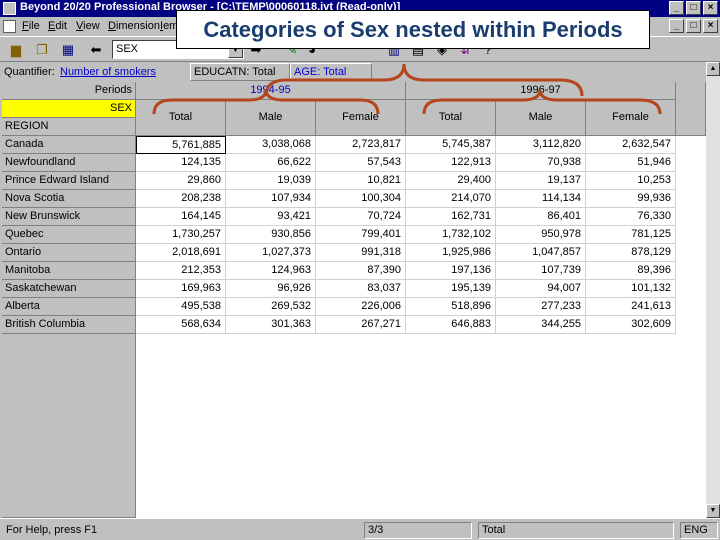  I want to click on table-icon: ▦, so click(68, 49).